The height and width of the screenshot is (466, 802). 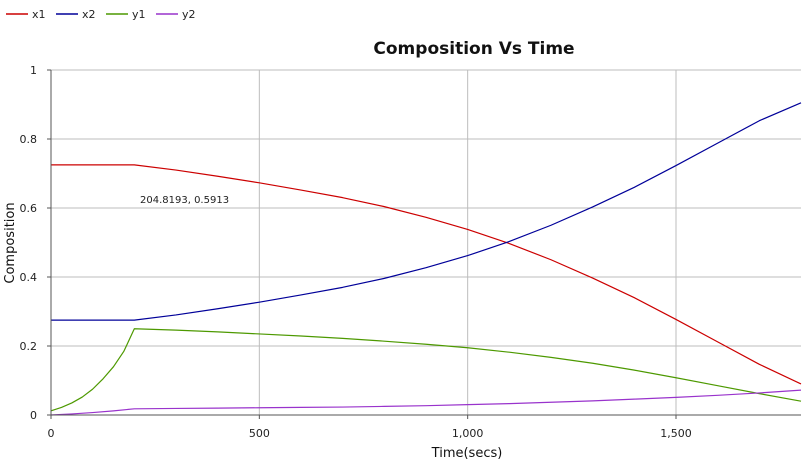 I want to click on legend-label-y1: y1, so click(x=139, y=14).